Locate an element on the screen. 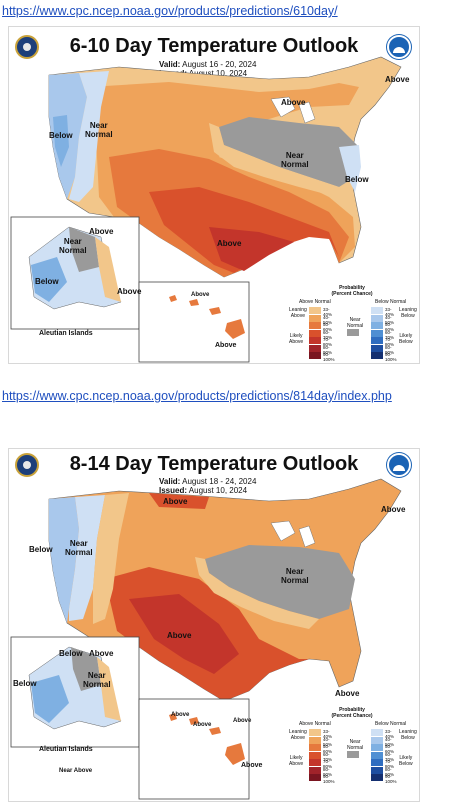  legend-title: Probability (Percent Chance) is located at coordinates (352, 291).